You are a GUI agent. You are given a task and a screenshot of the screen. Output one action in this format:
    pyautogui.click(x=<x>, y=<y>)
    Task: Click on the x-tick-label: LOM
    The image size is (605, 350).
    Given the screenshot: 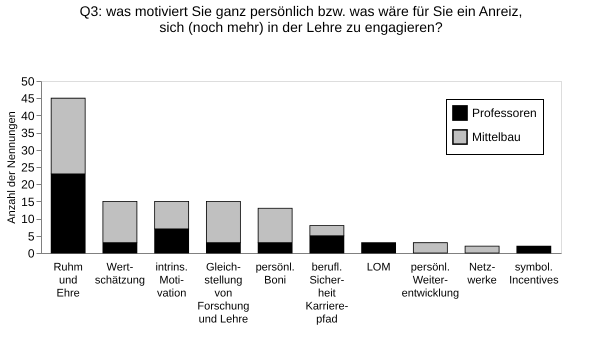 What is the action you would take?
    pyautogui.click(x=378, y=268)
    